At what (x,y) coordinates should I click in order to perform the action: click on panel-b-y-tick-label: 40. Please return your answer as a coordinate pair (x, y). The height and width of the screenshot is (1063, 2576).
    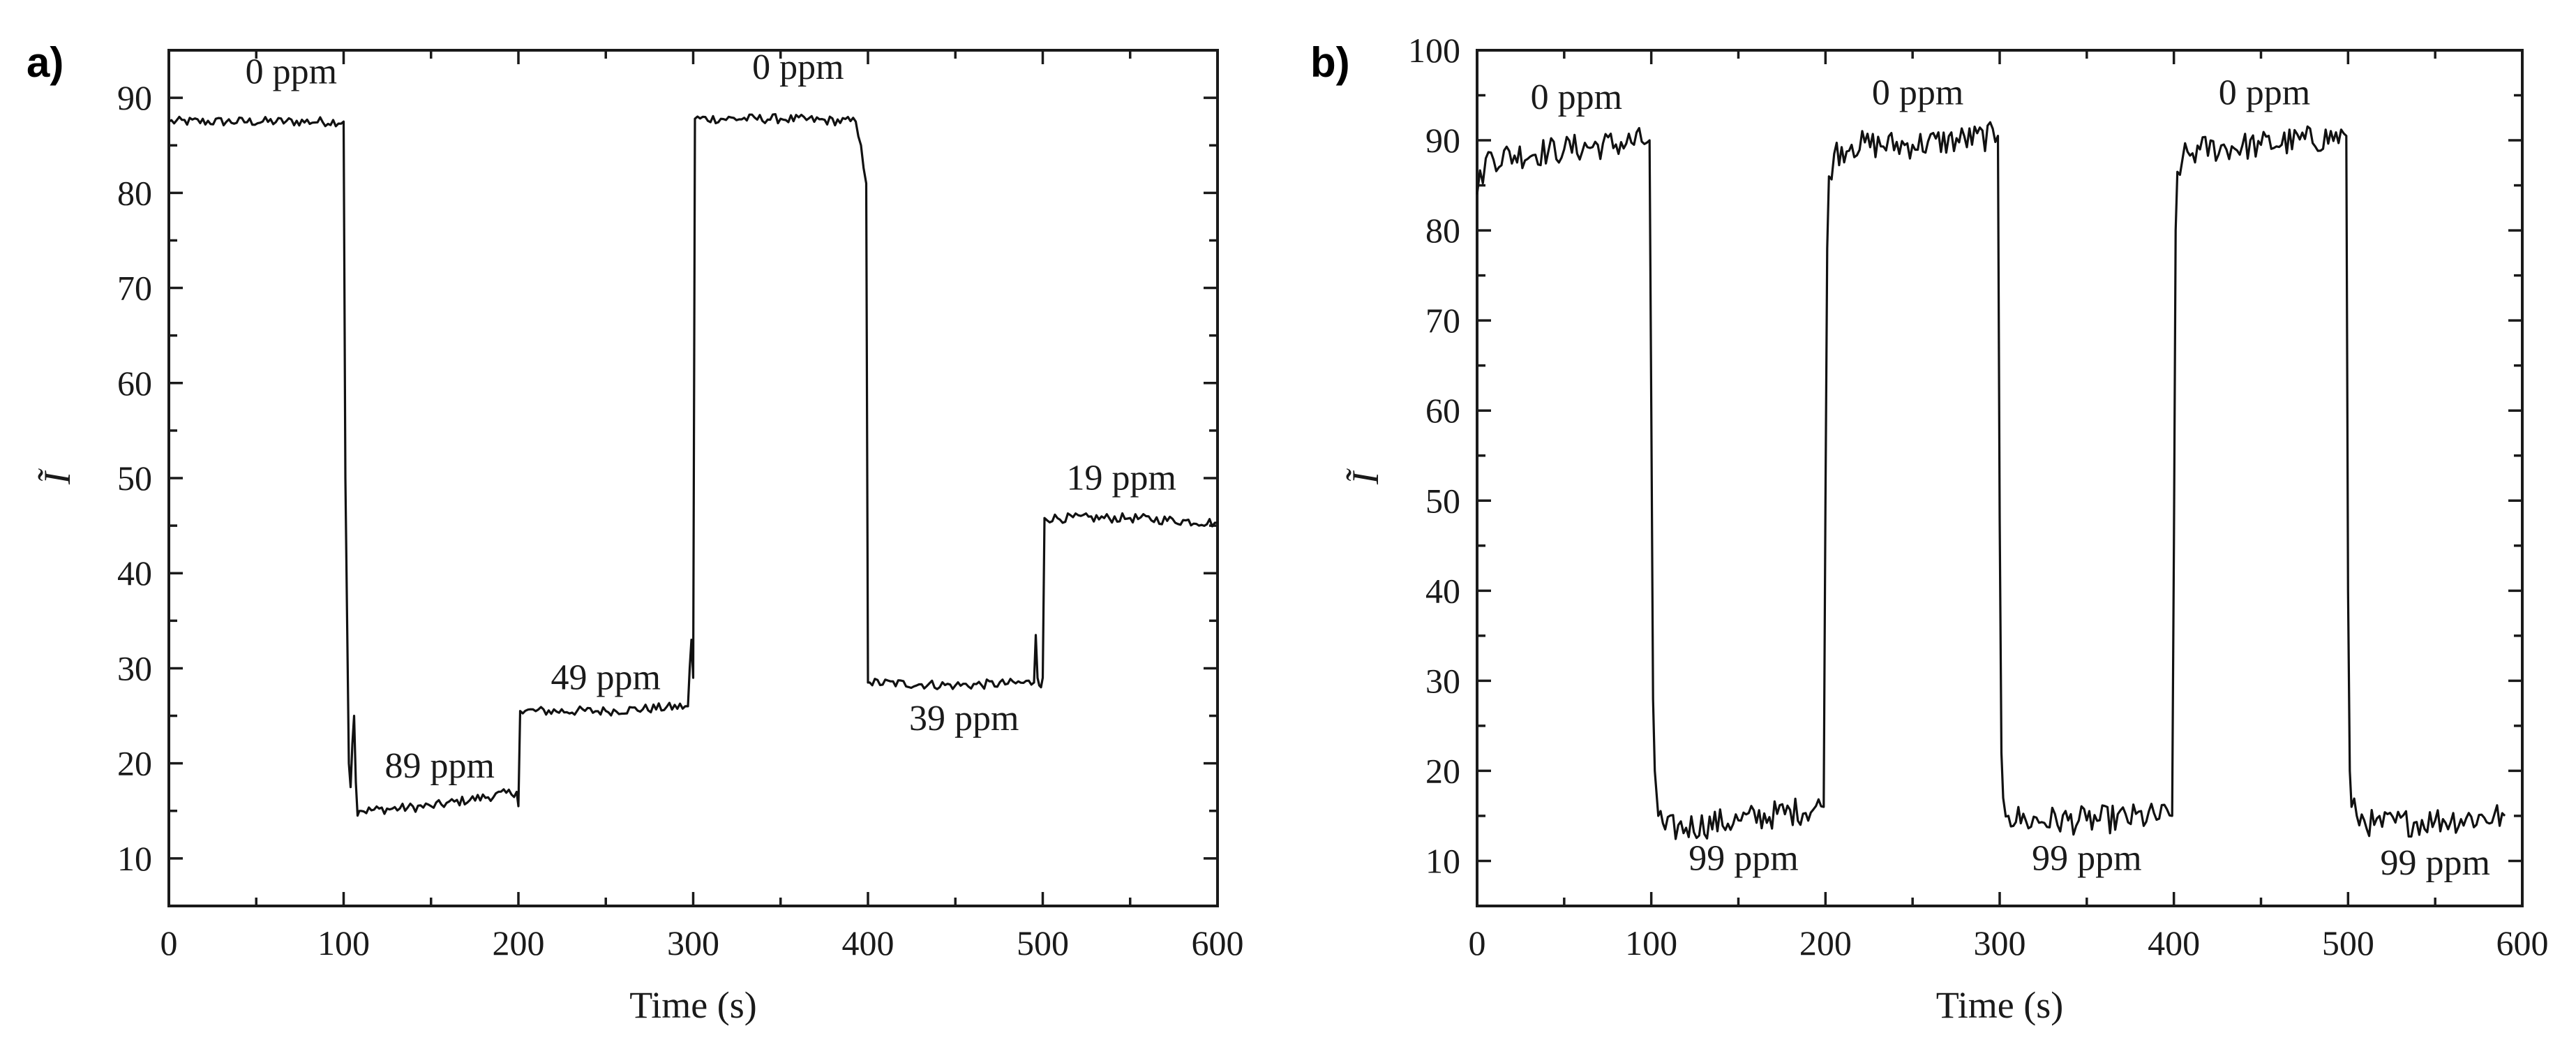
    Looking at the image, I should click on (1442, 590).